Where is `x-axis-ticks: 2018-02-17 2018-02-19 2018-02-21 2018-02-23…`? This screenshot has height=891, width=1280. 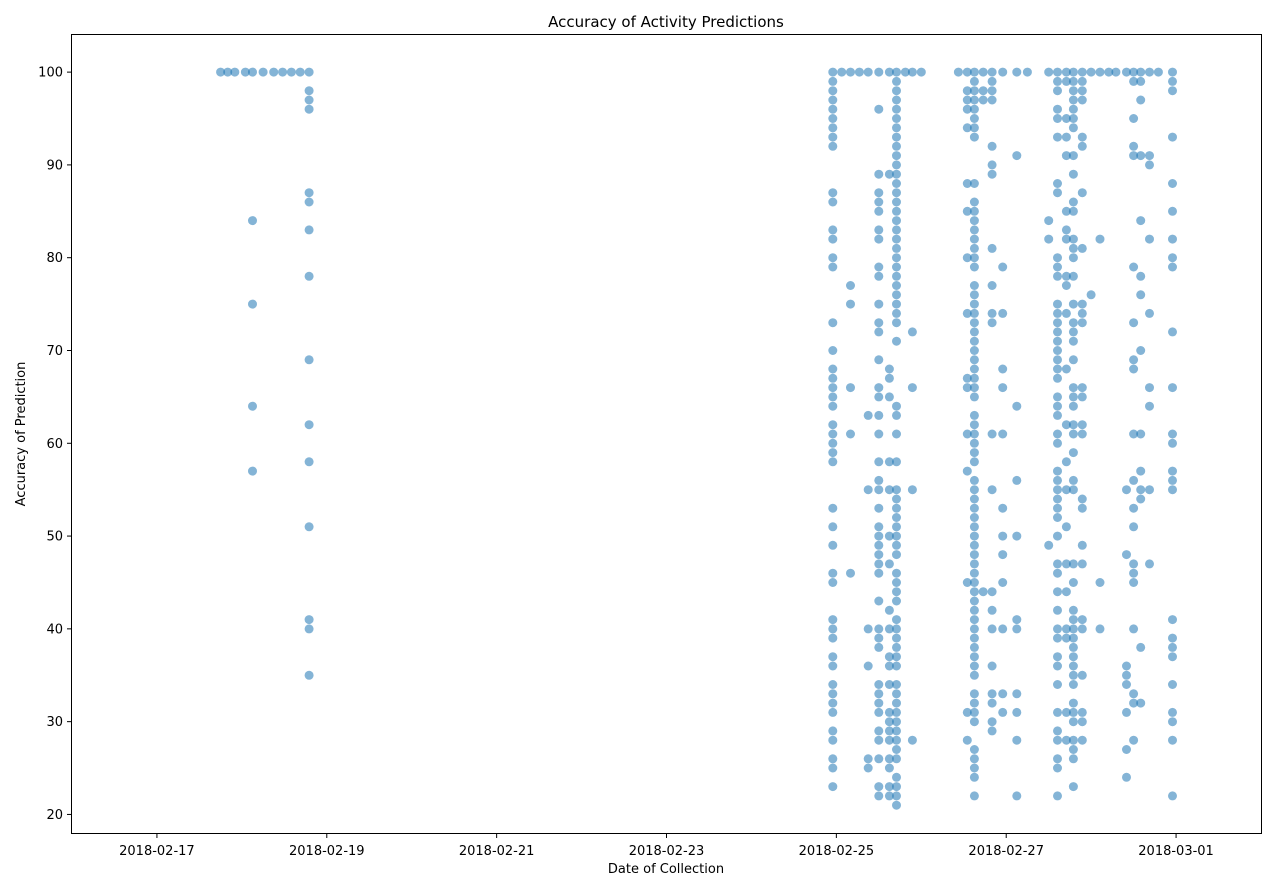
x-axis-ticks: 2018-02-17 2018-02-19 2018-02-21 2018-02-23… is located at coordinates (666, 846).